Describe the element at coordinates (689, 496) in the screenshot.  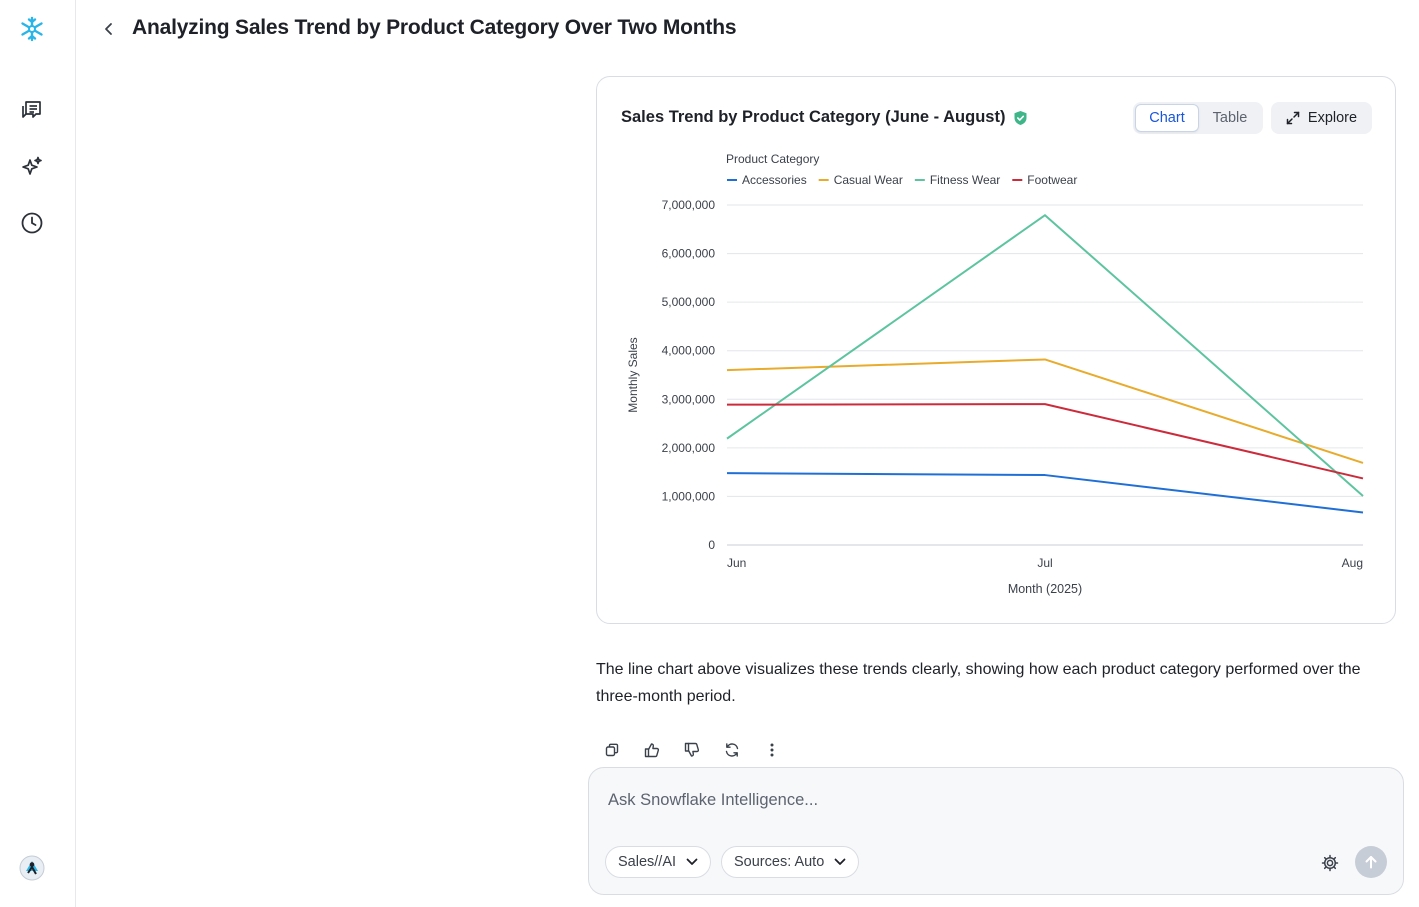
I see `y-tick-label: 1,000,000` at that location.